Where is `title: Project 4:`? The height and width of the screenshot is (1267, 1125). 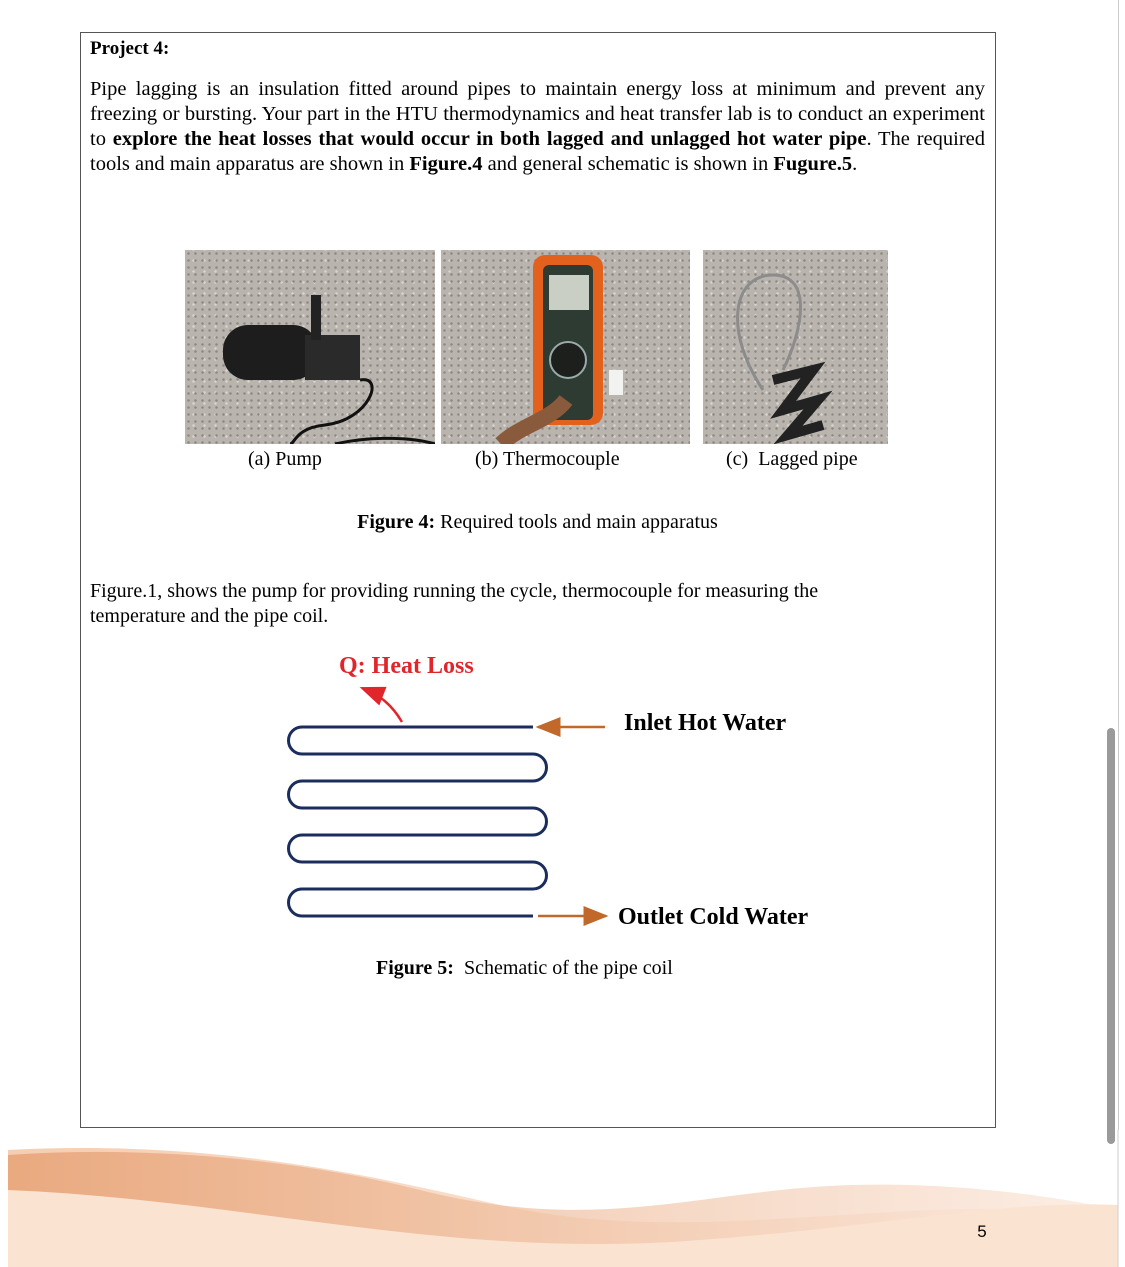
title: Project 4: is located at coordinates (130, 48).